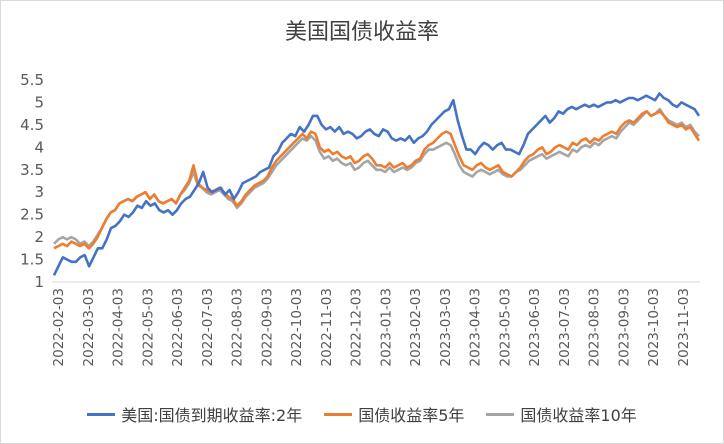  Describe the element at coordinates (505, 327) in the screenshot. I see `x-tick-label: 2023-05-03` at that location.